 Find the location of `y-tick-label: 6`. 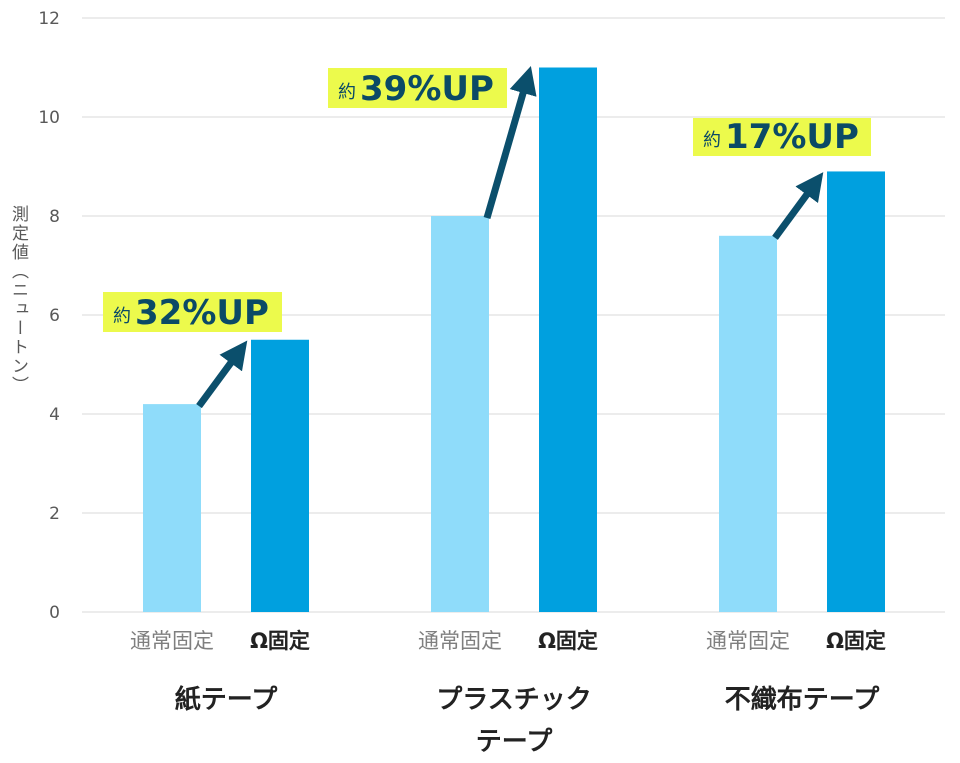

y-tick-label: 6 is located at coordinates (54, 316).